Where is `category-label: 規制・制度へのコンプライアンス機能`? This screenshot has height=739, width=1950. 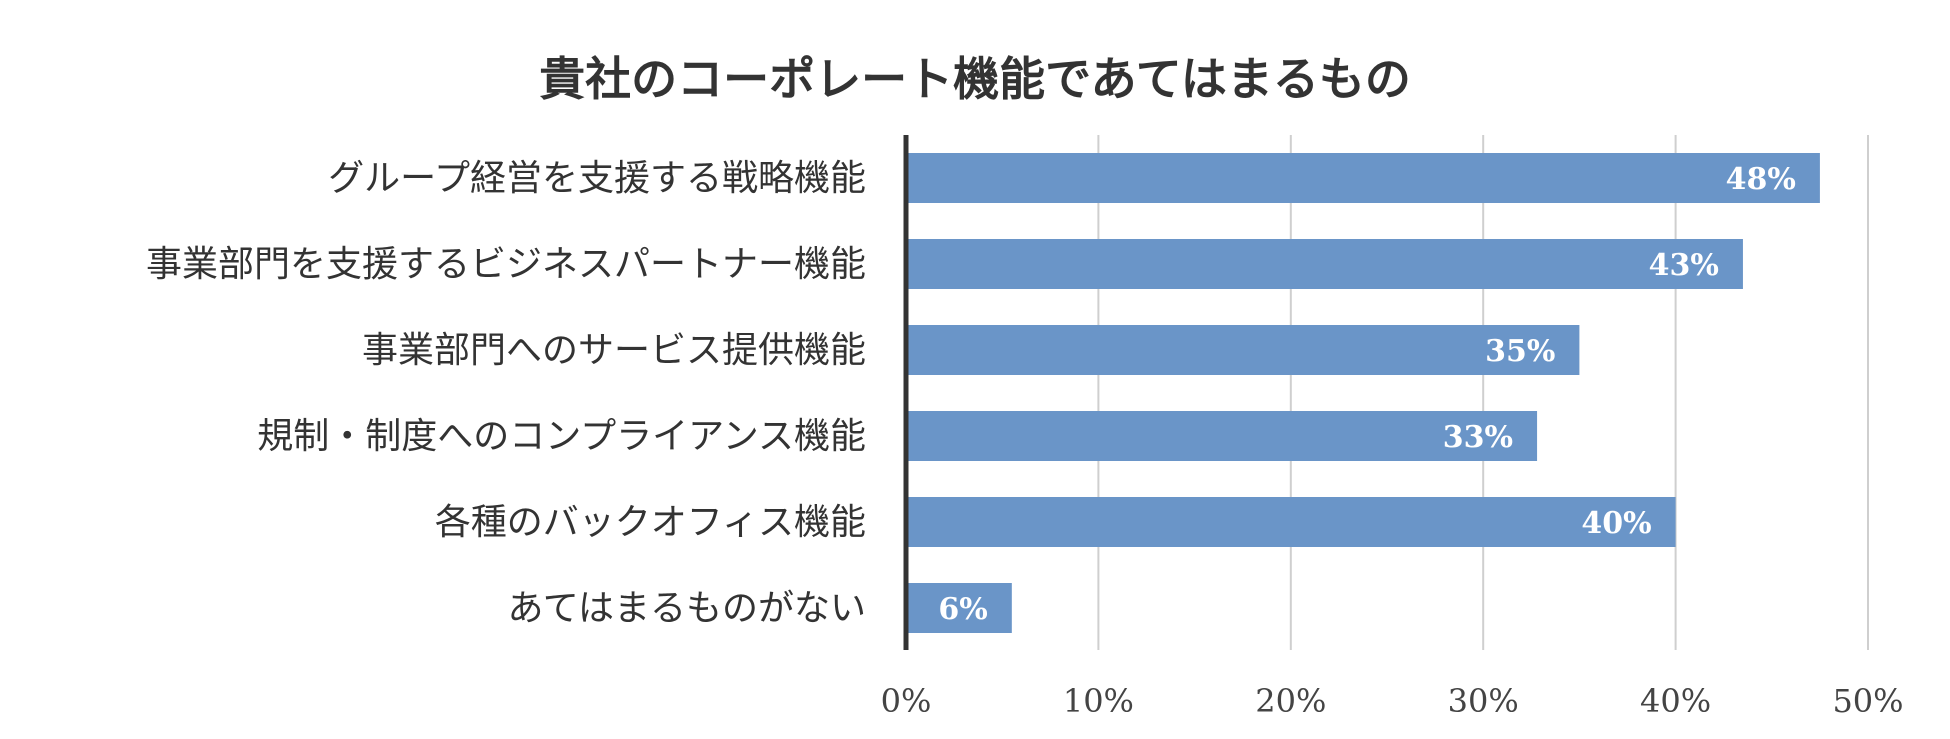
category-label: 規制・制度へのコンプライアンス機能 is located at coordinates (561, 436).